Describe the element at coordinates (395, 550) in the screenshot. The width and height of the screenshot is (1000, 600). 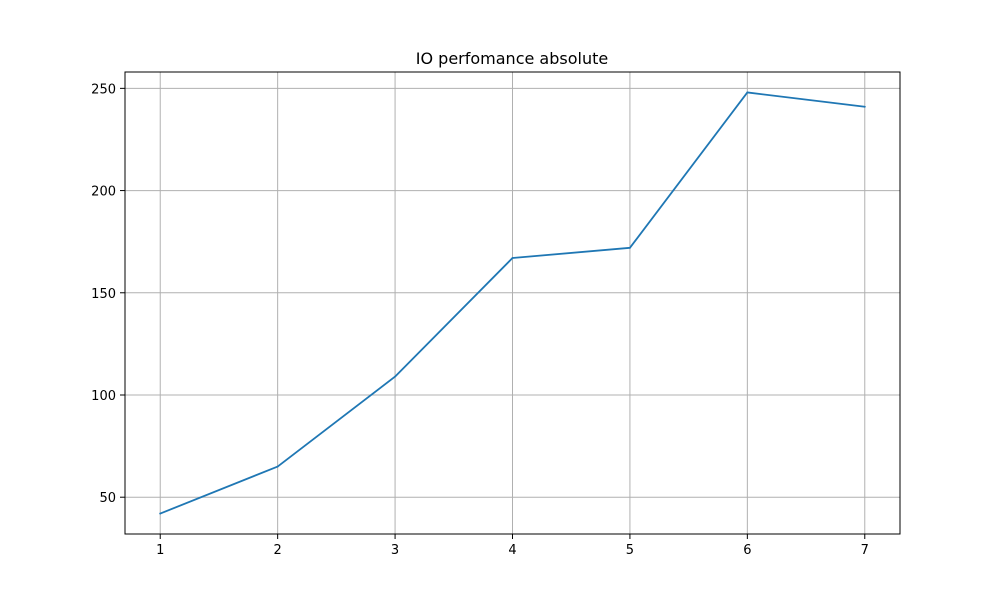
I see `x-tick-label: 3` at that location.